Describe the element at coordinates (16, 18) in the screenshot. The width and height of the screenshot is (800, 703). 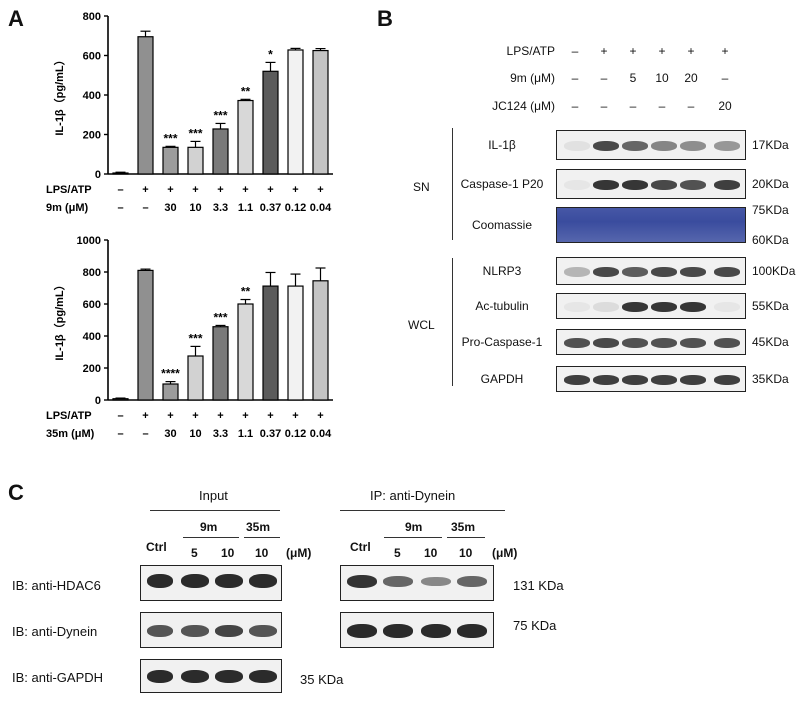
I see `panel-label-a: A` at that location.